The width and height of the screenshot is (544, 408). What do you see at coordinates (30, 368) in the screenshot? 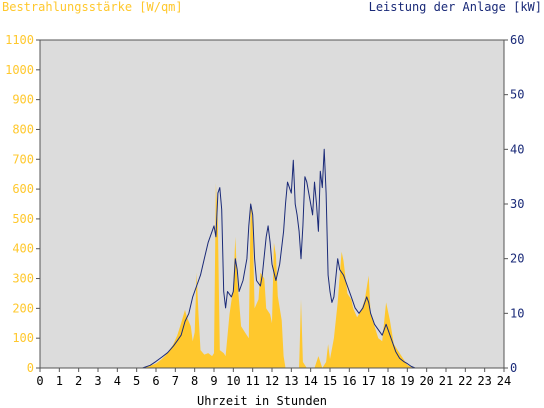
I see `left-tick-label: 0` at bounding box center [30, 368].